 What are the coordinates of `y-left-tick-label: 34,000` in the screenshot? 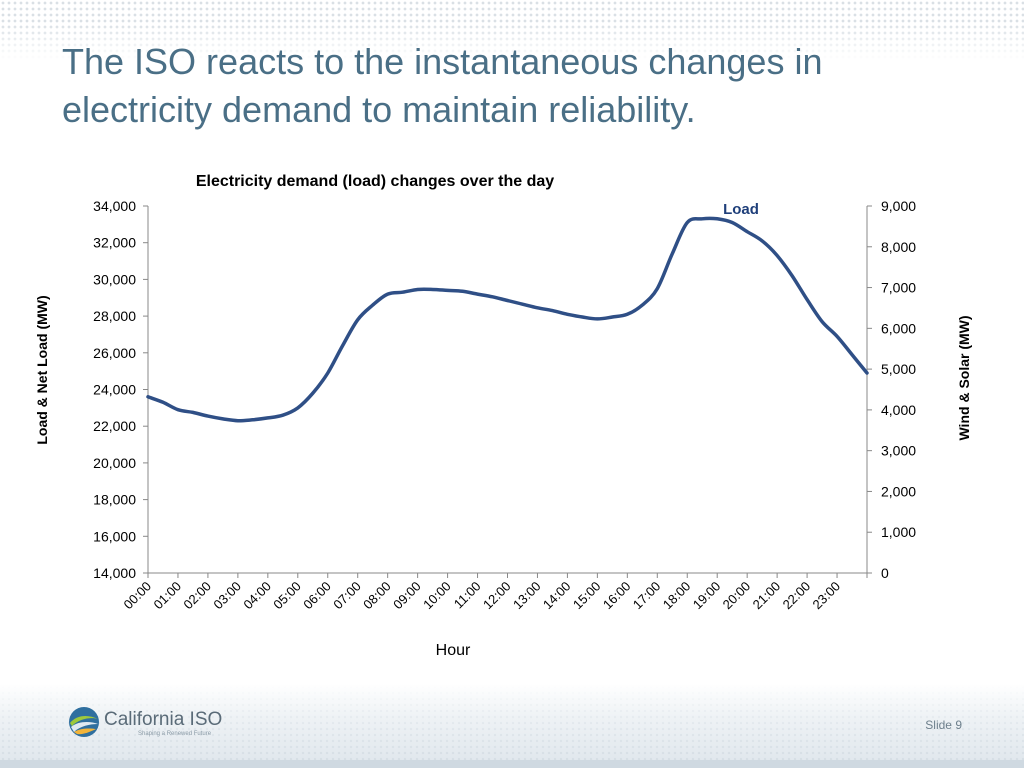 It's located at (114, 206).